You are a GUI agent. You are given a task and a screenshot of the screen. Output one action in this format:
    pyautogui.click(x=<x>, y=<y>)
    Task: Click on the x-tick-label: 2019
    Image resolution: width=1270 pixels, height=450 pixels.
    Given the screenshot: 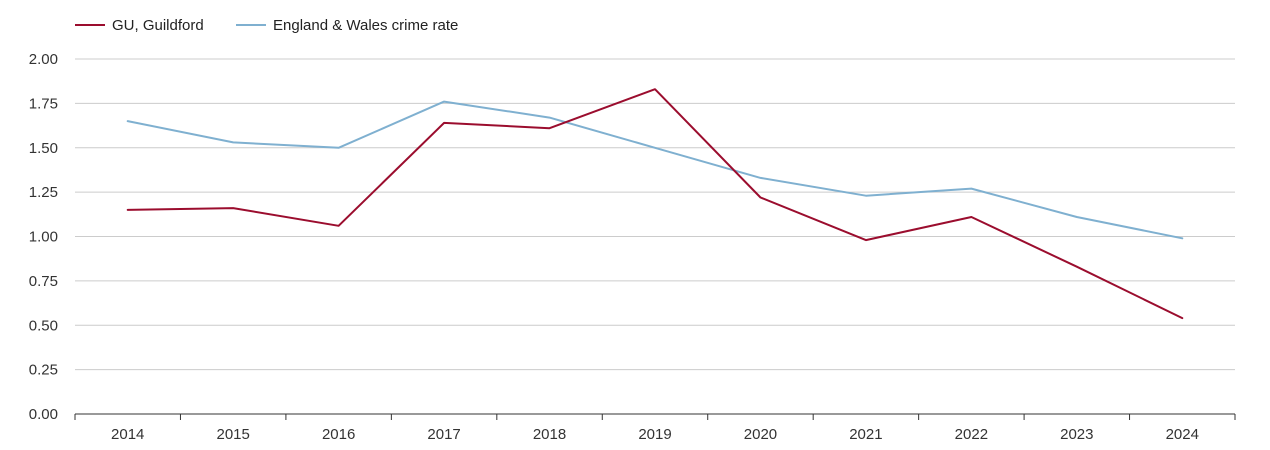 What is the action you would take?
    pyautogui.click(x=654, y=434)
    